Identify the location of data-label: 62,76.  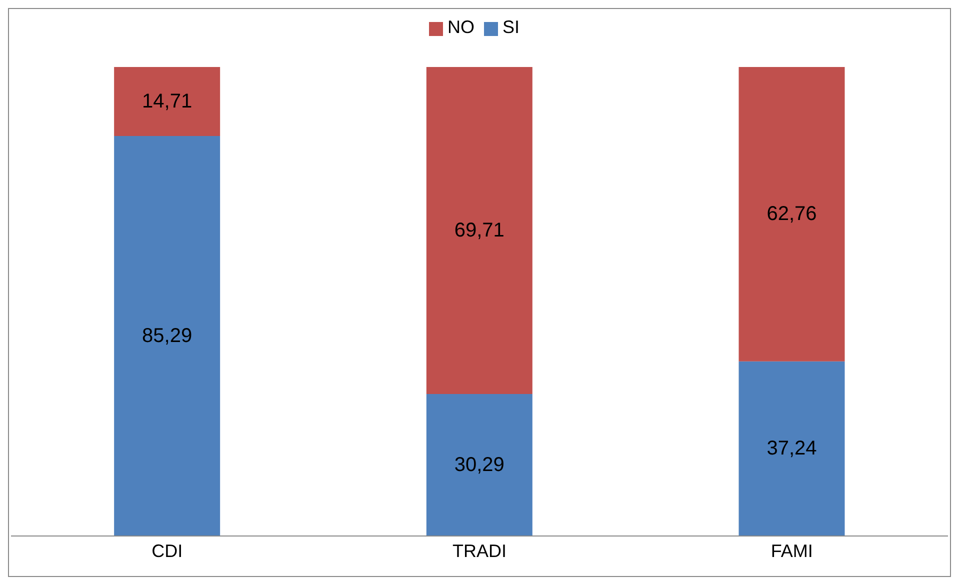
(791, 214).